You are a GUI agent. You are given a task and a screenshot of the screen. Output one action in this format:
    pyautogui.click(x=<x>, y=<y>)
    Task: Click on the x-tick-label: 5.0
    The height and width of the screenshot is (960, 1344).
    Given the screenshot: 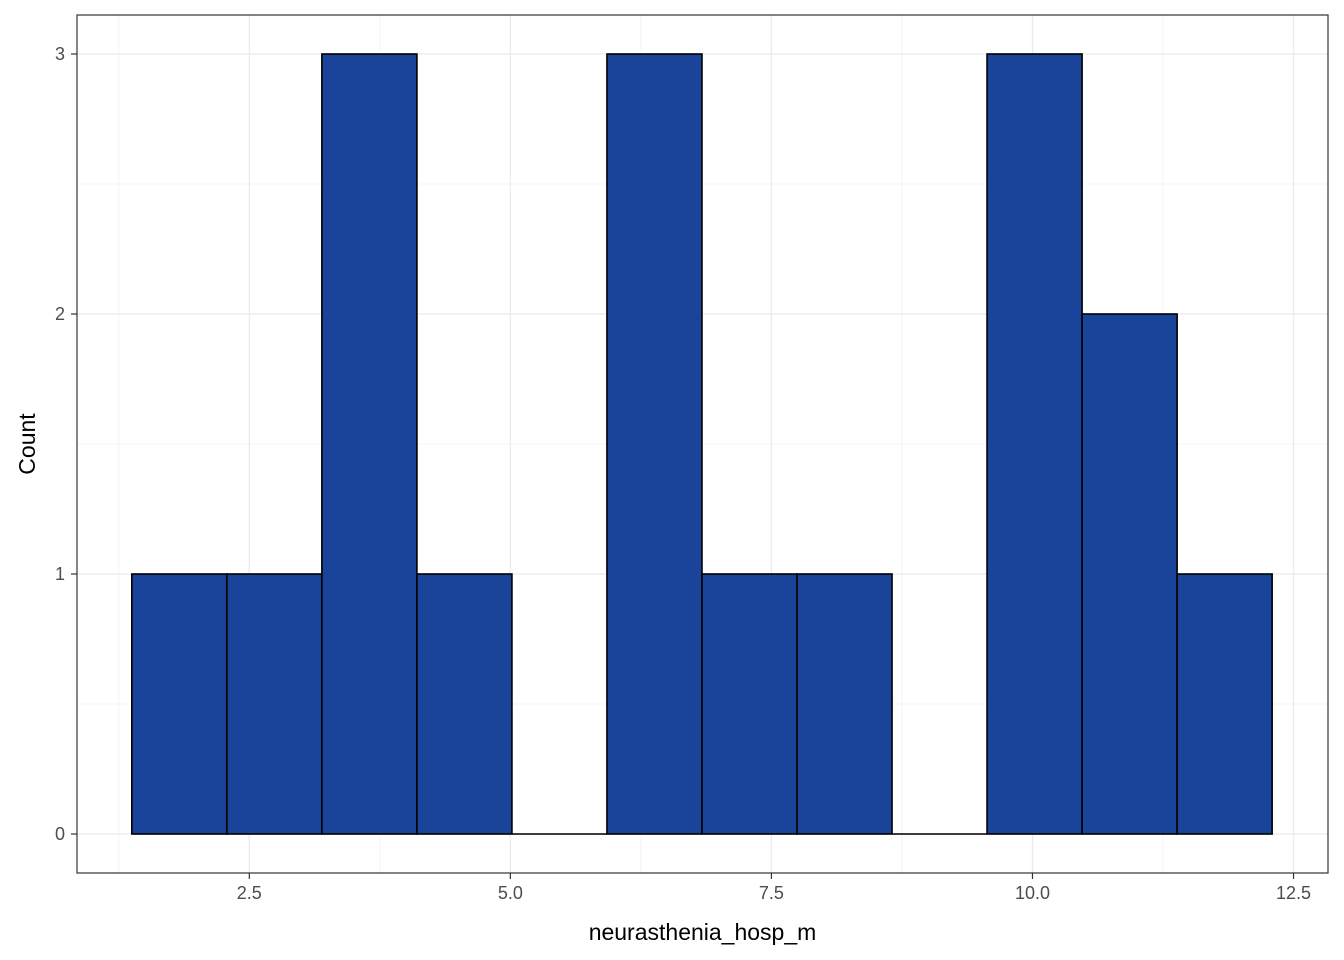 What is the action you would take?
    pyautogui.click(x=510, y=893)
    